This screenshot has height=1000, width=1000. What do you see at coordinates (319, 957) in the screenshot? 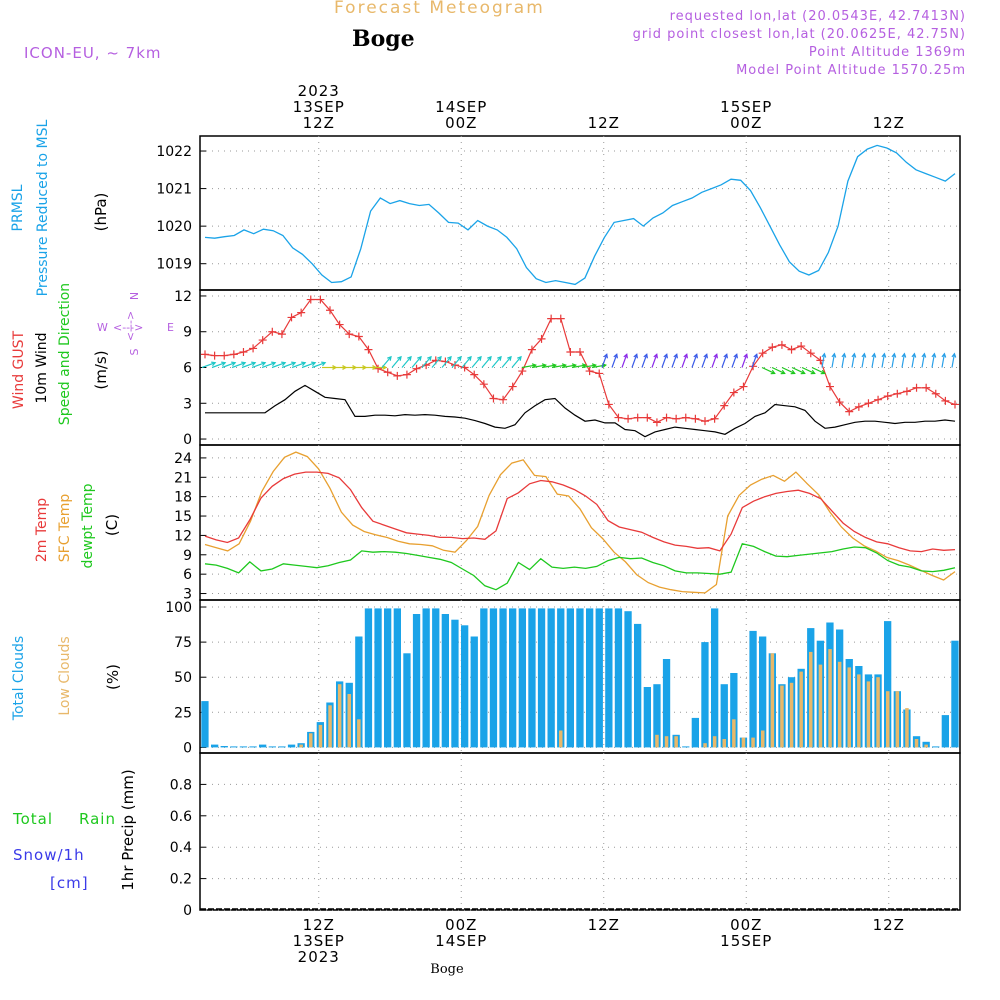
I see `time-label-bottom: 2023` at bounding box center [319, 957].